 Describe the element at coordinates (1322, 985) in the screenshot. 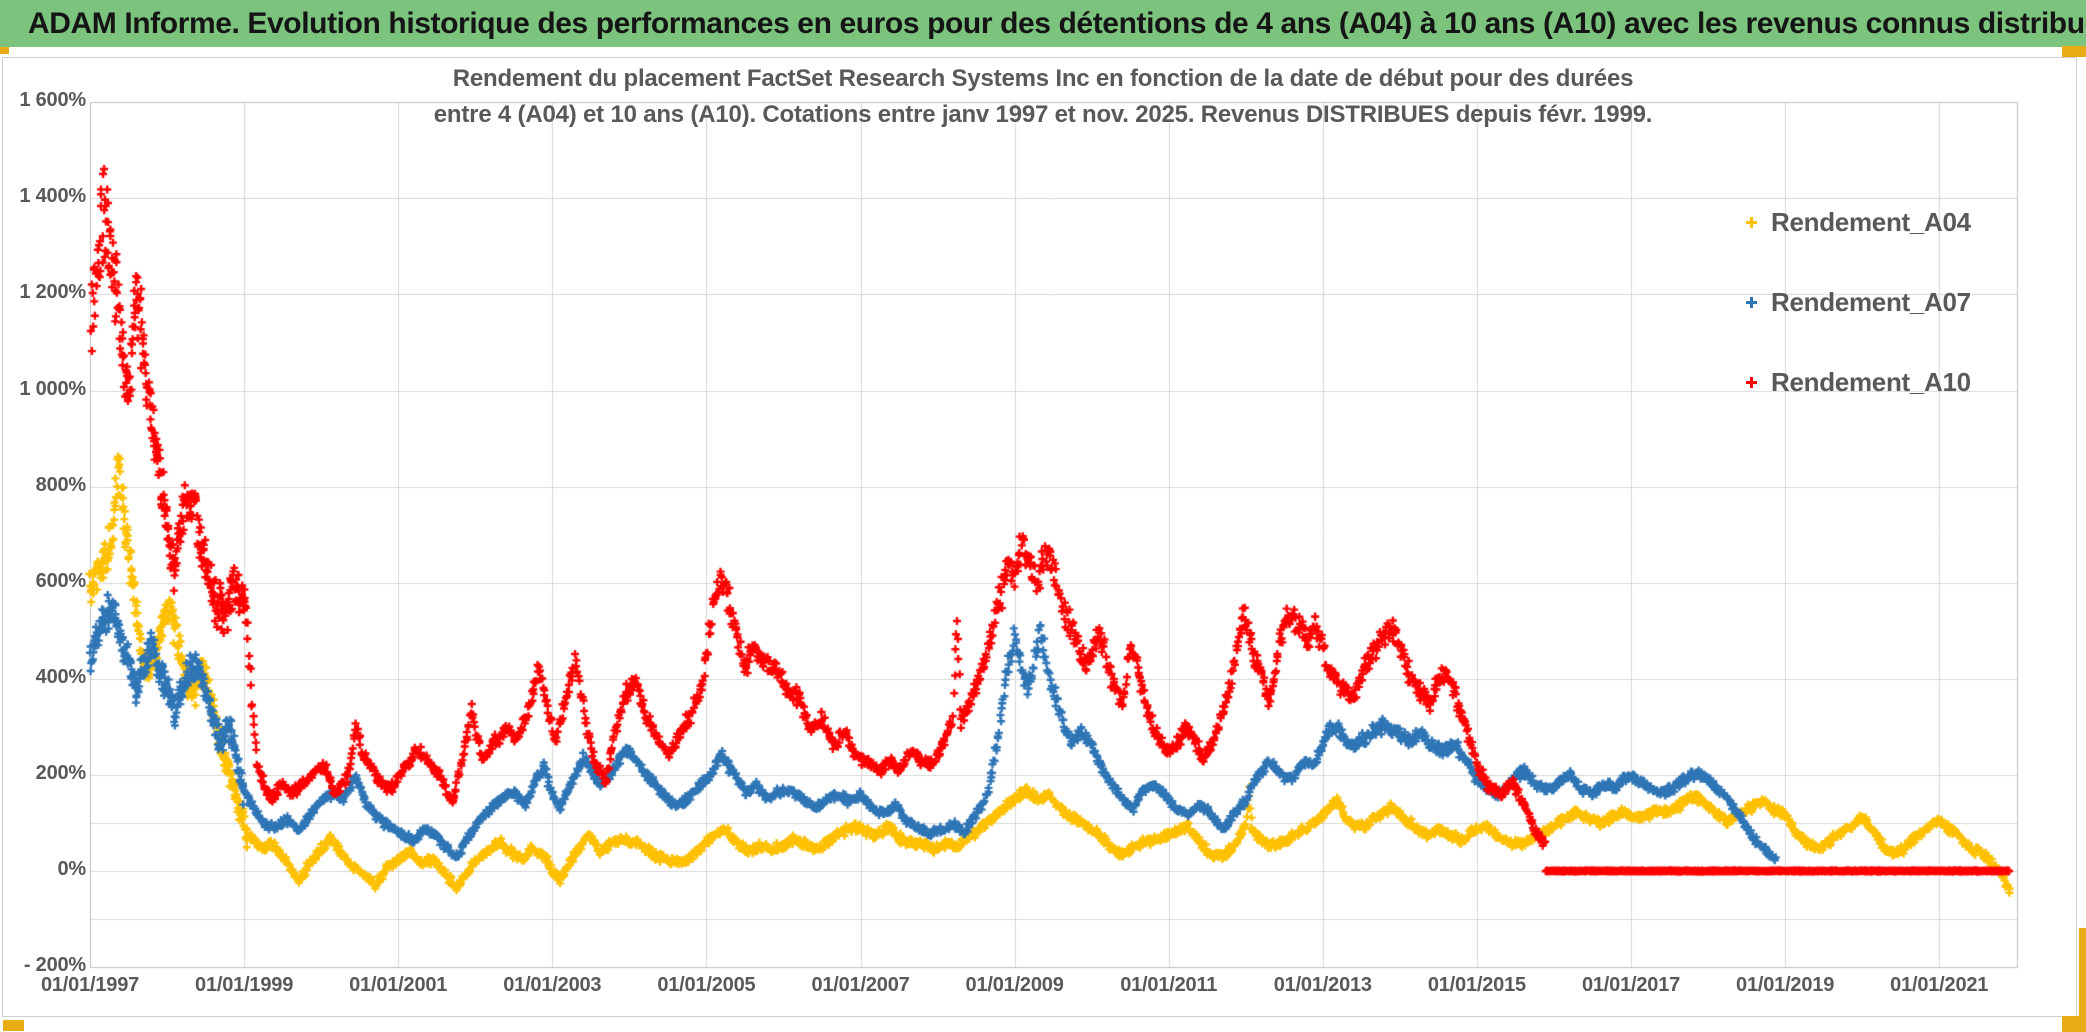

I see `x-tick-label: 01/01/2013` at that location.